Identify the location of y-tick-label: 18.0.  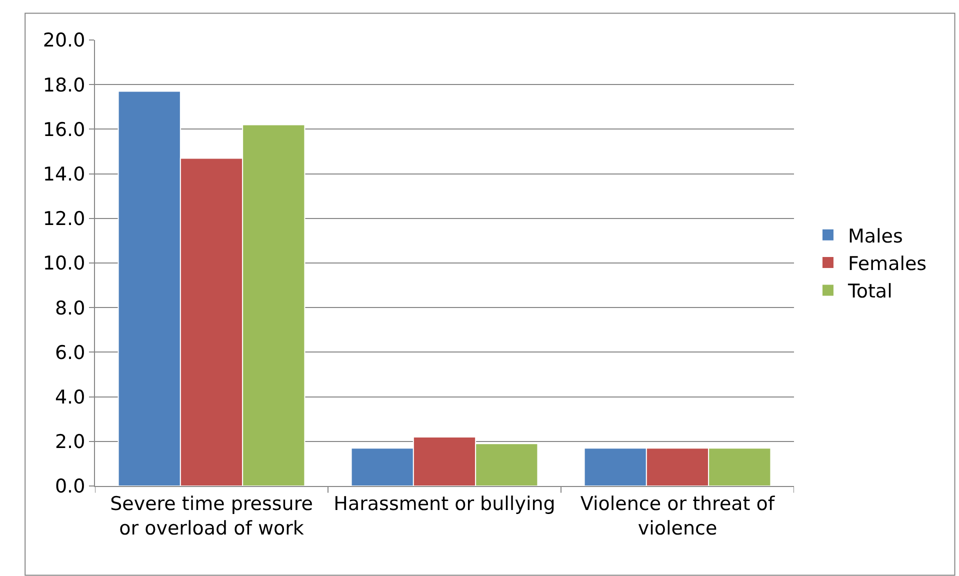
(64, 85).